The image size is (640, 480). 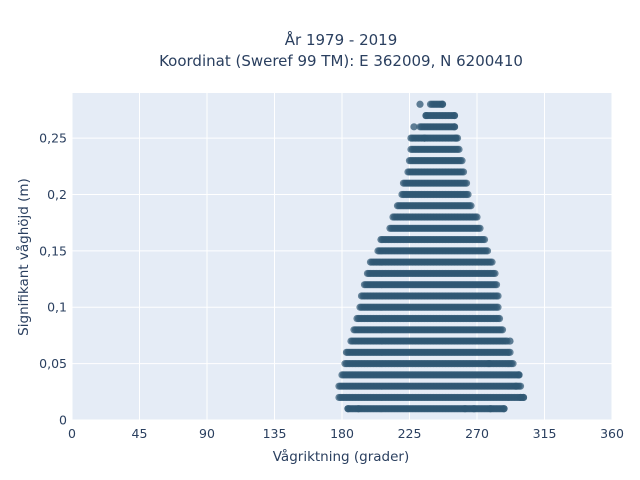 I want to click on x-tick-label: 90, so click(x=207, y=433).